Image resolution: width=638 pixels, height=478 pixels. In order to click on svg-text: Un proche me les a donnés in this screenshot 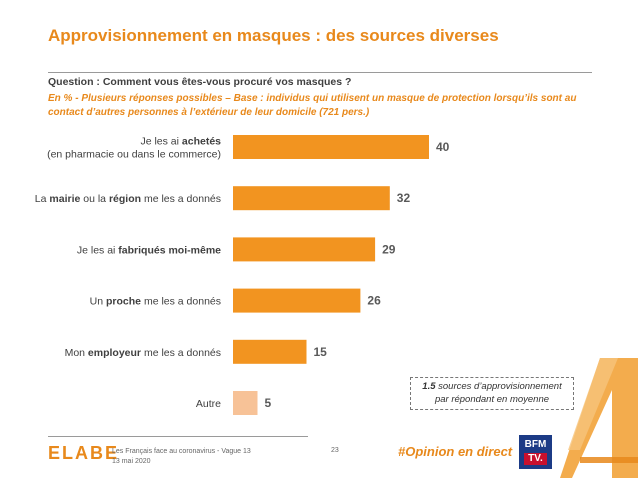, I will do `click(155, 302)`.